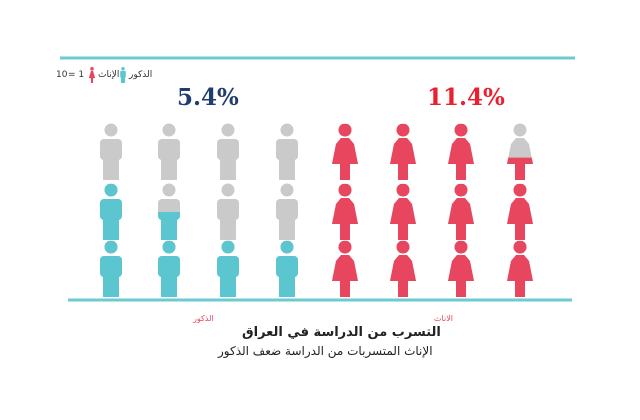 The height and width of the screenshot is (420, 640). Describe the element at coordinates (109, 75) in the screenshot. I see `legend-female-label: الإناث` at that location.